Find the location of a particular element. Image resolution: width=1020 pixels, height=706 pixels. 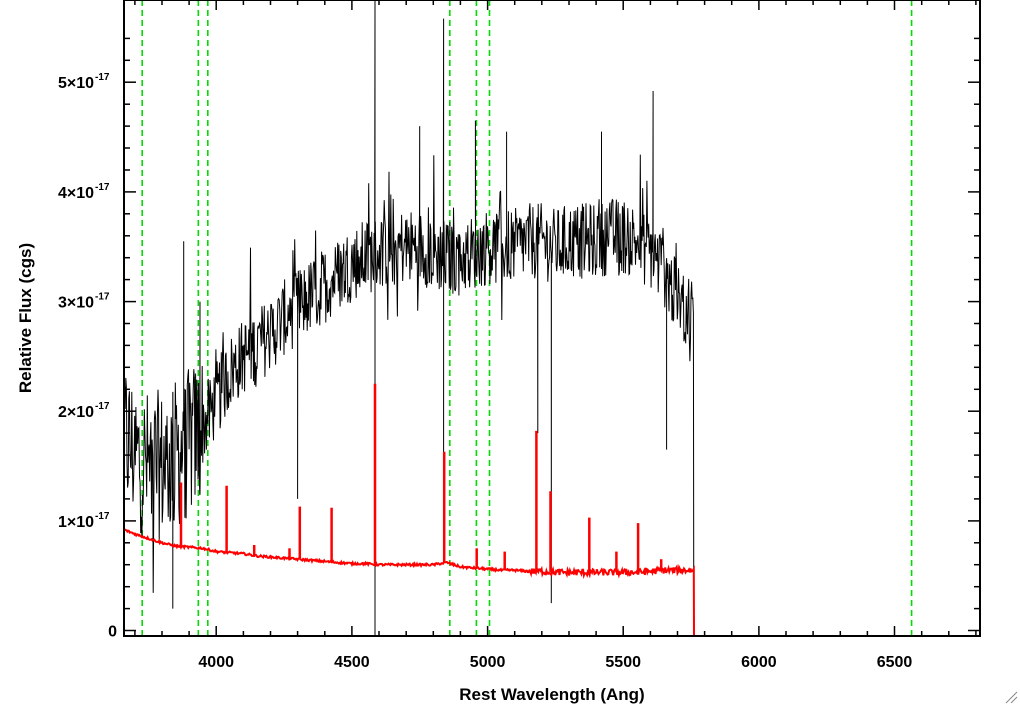

x-tick-label: 5500 is located at coordinates (623, 662).